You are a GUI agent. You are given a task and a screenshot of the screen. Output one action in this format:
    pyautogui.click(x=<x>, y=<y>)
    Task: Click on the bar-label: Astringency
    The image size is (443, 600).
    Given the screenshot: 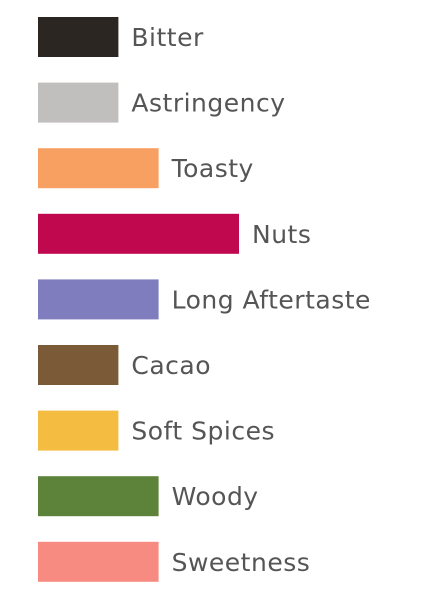 What is the action you would take?
    pyautogui.click(x=208, y=103)
    